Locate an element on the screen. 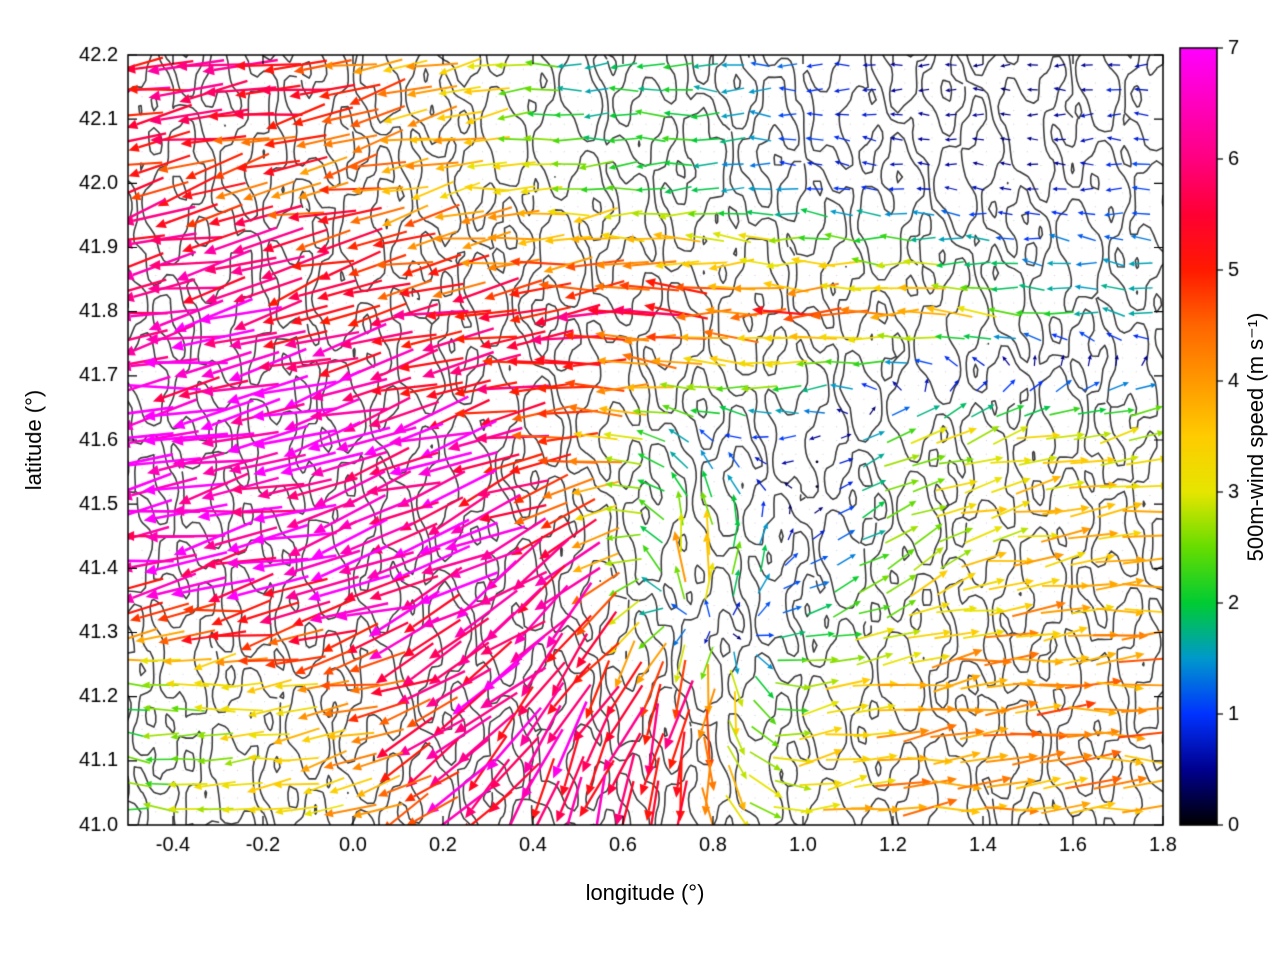  colorbar-label: 500m-wind speed (m s⁻¹) is located at coordinates (1255, 437).